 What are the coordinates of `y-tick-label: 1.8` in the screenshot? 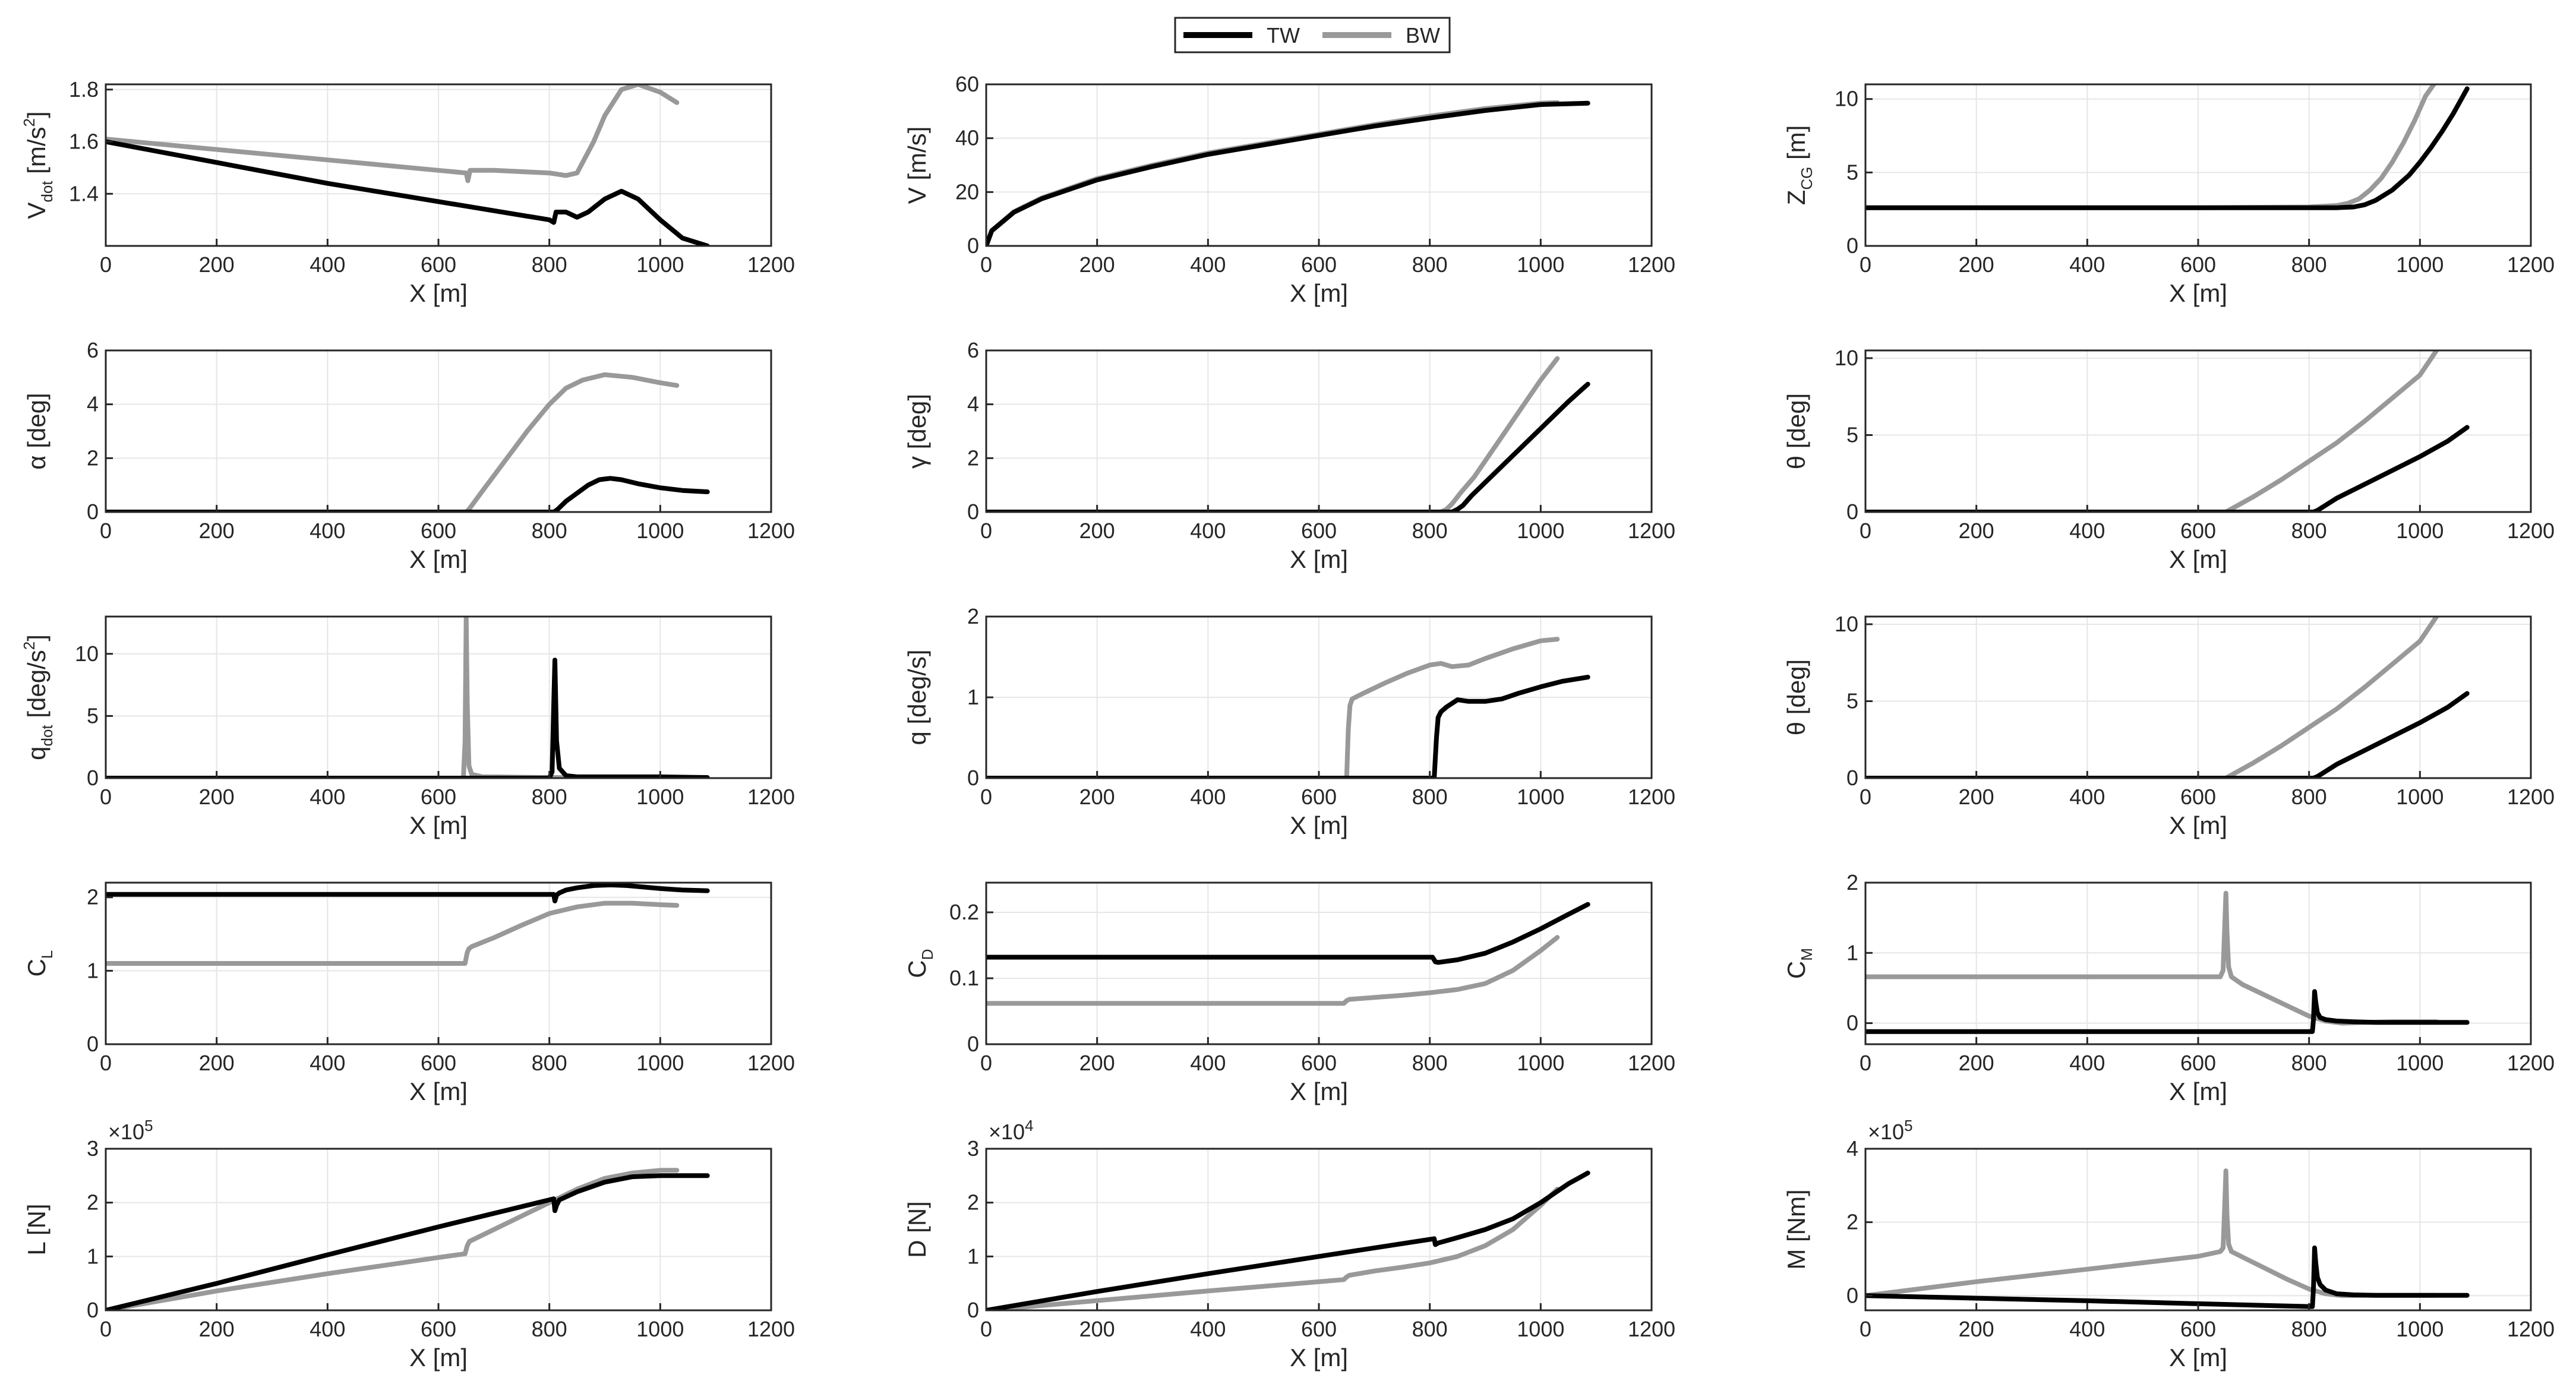 It's located at (84, 90).